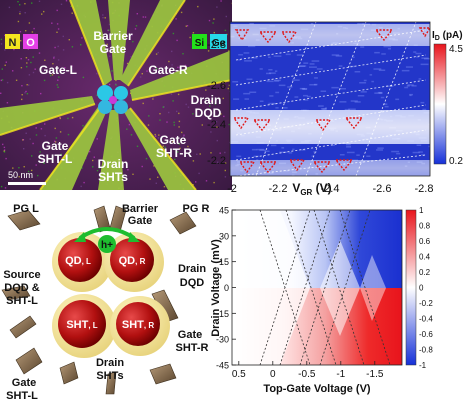 The image size is (474, 401). I want to click on map-x-tick: -2.6, so click(382, 189).